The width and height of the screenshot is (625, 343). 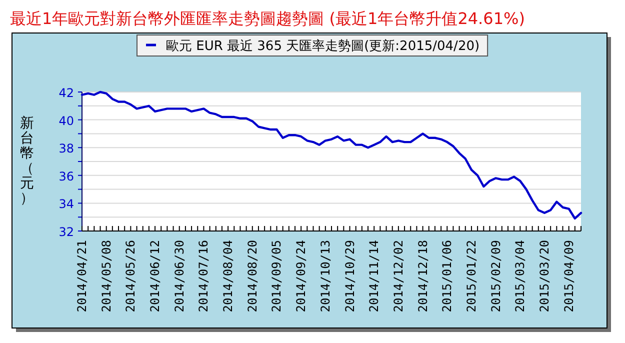 I want to click on x-tick-label: 2014/10/29, so click(x=349, y=276).